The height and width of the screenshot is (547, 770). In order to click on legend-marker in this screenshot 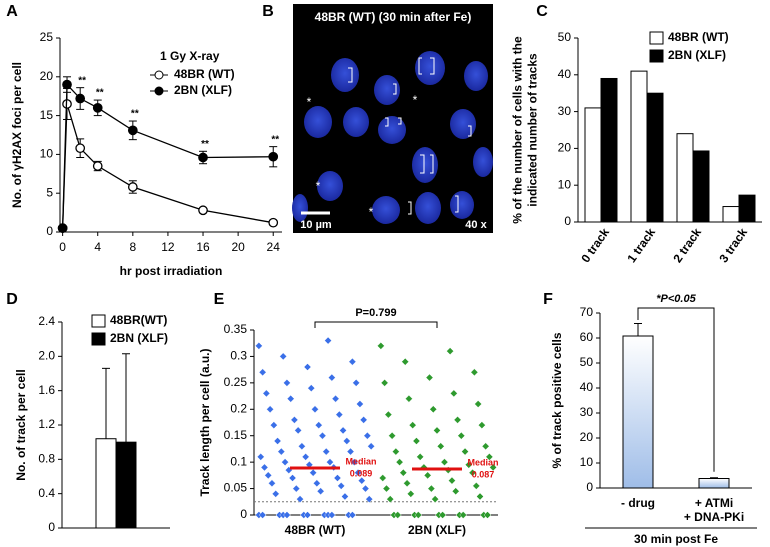, I will do `click(159, 91)`.